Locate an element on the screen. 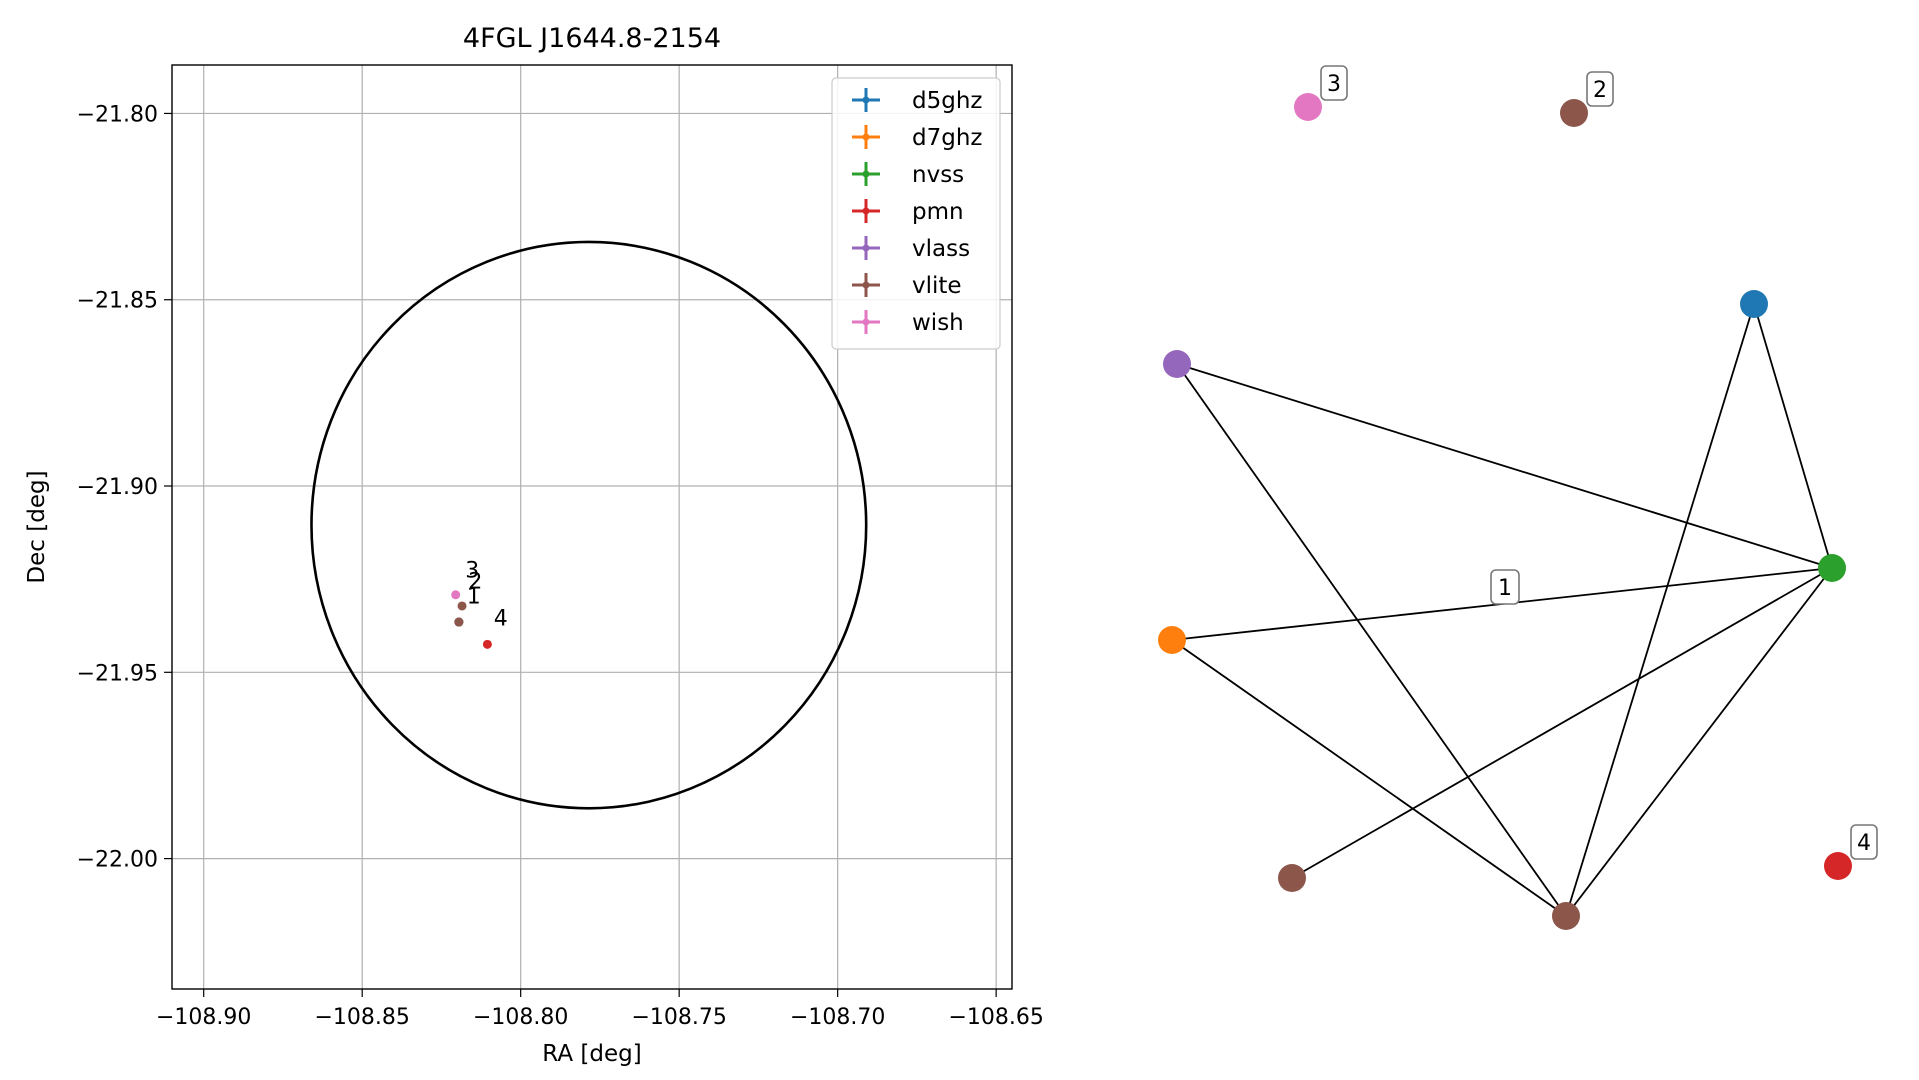  x-tick-label: −108.65 is located at coordinates (995, 1017).